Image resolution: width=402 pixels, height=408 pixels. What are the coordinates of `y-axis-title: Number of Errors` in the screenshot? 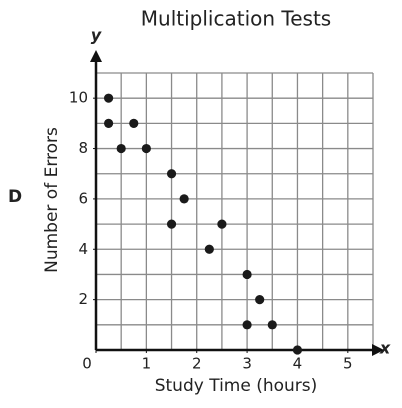 It's located at (52, 200).